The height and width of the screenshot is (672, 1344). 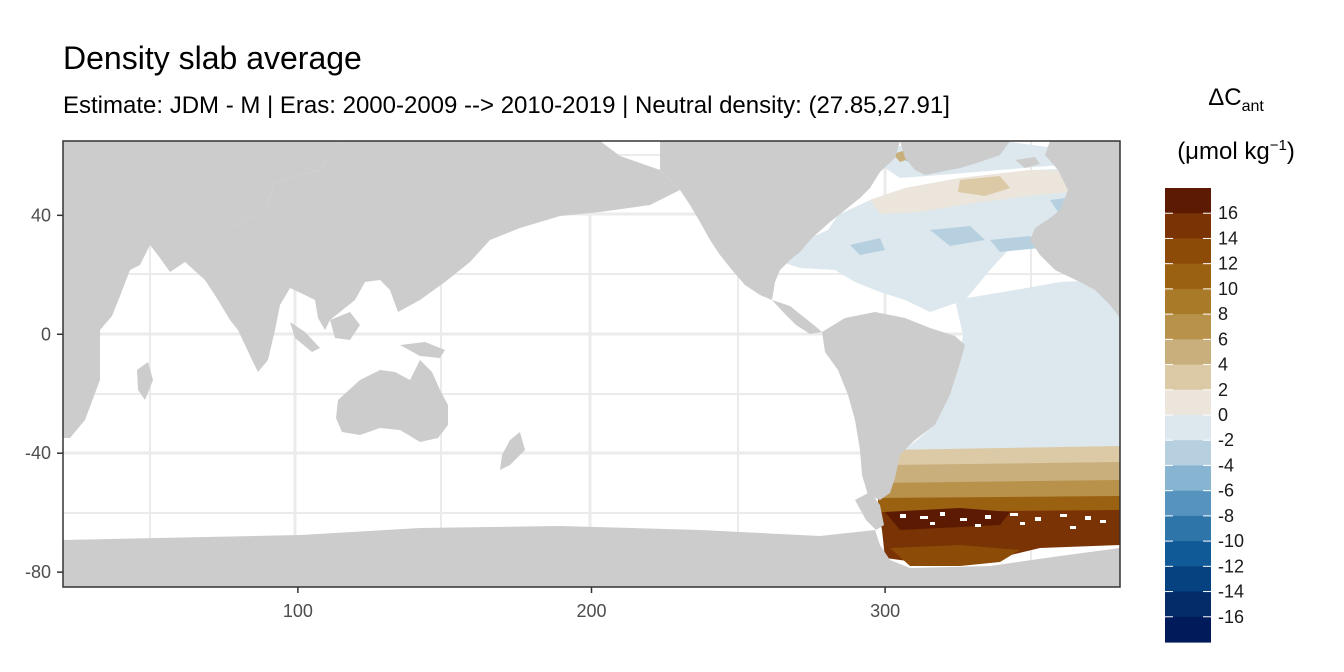 What do you see at coordinates (869, 511) in the screenshot?
I see `antarctic-peninsula-land` at bounding box center [869, 511].